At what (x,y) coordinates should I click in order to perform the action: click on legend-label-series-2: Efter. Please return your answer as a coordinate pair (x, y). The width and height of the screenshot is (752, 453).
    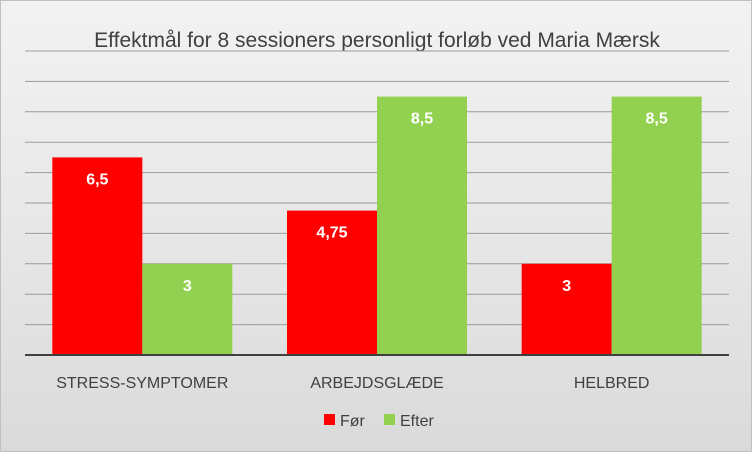
    Looking at the image, I should click on (417, 421).